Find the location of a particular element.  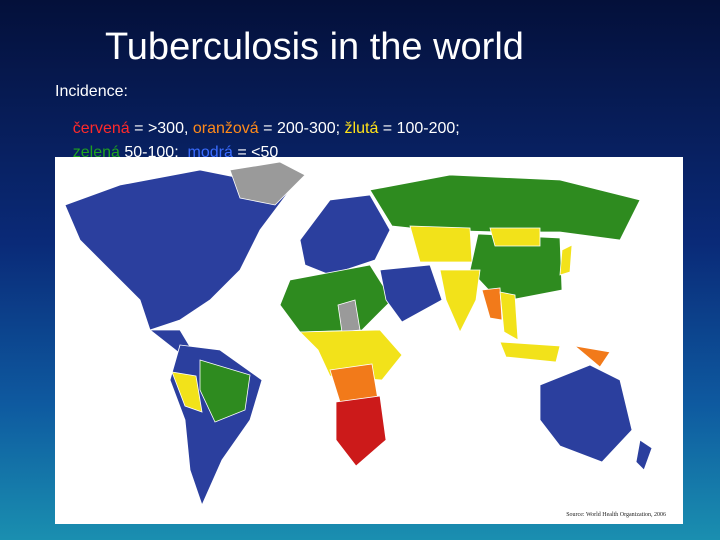

legend-line: zelená 50-100; modrá = <50 is located at coordinates (167, 153).